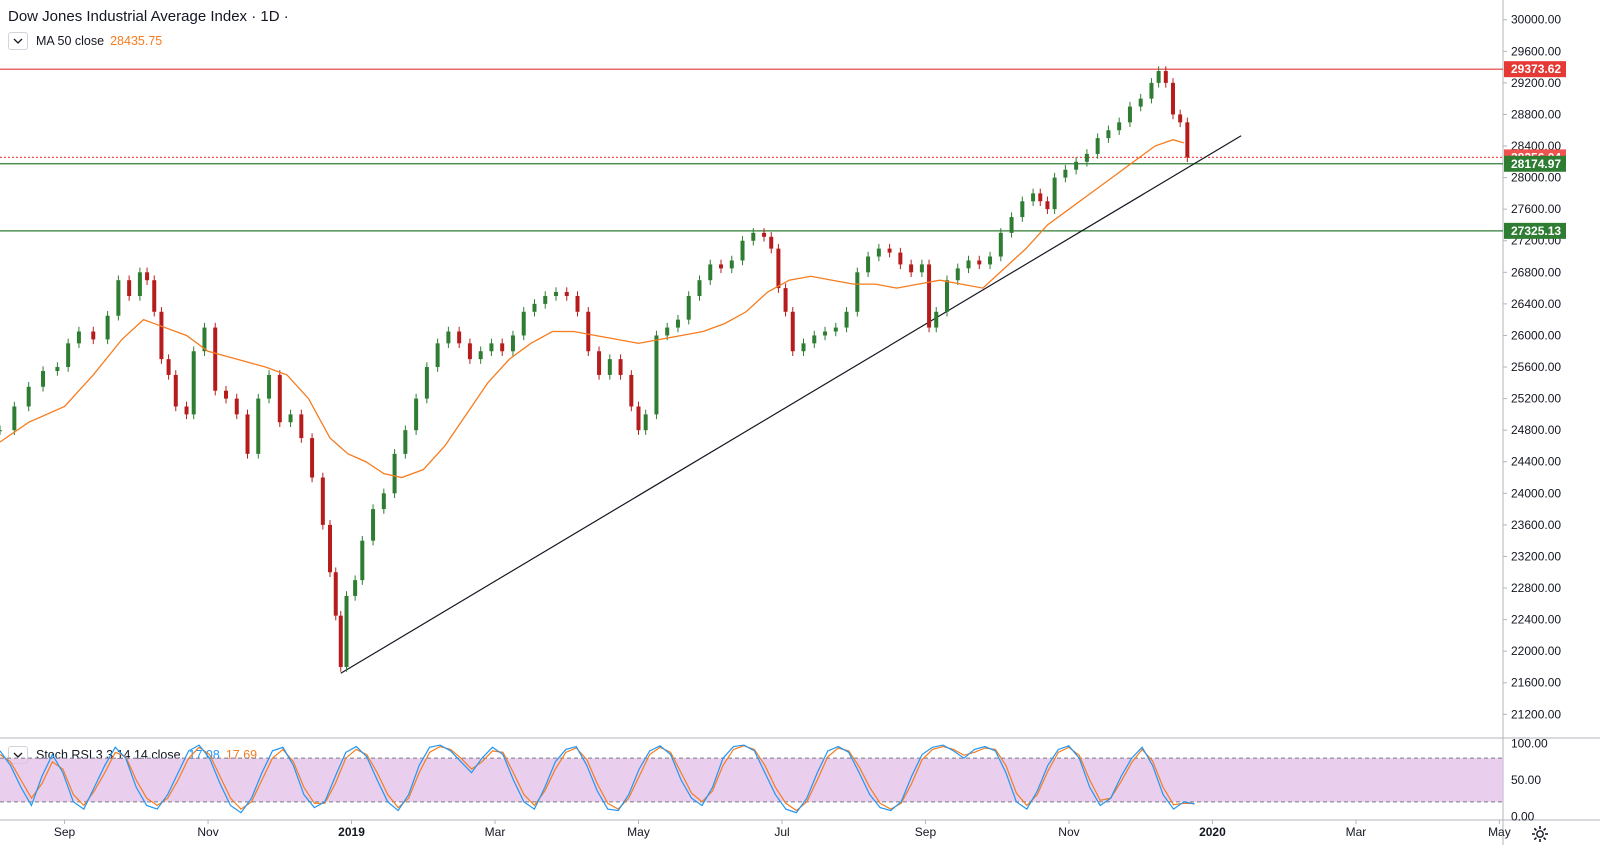  I want to click on ma-legend: MA 50 close 28435.75, so click(85, 41).